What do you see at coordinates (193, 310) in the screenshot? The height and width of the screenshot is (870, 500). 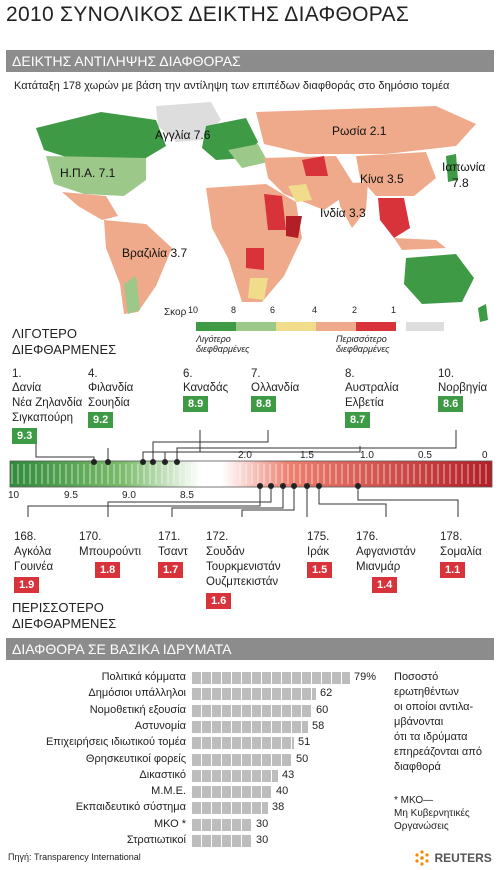 I see `legend-tick: 10` at bounding box center [193, 310].